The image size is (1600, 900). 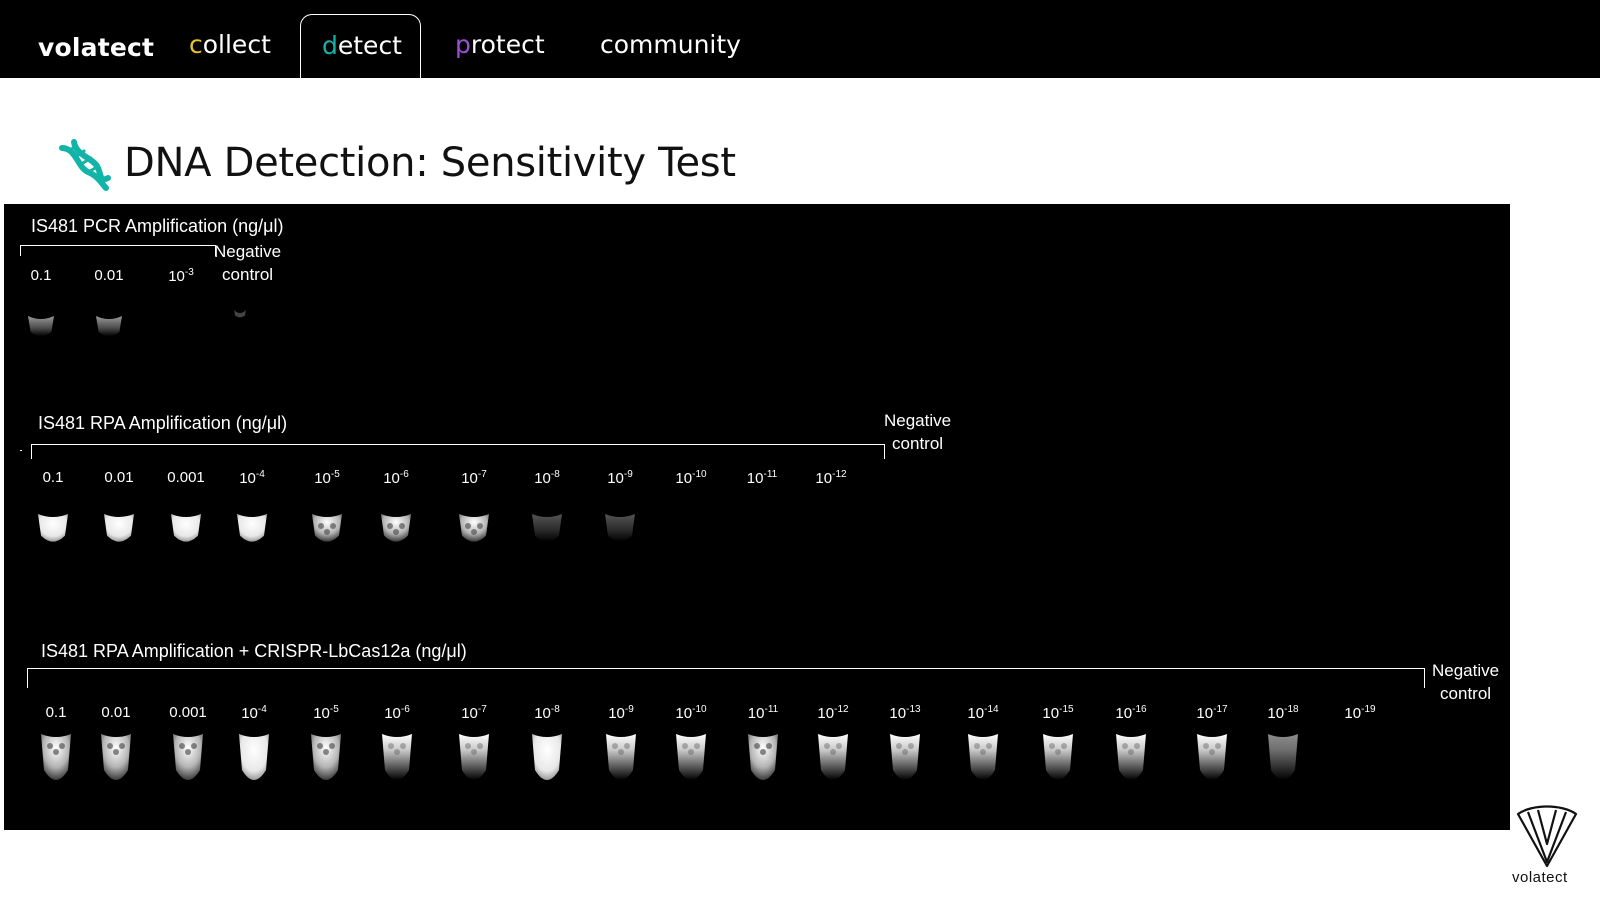 I want to click on concentration-exponent: -6, so click(x=405, y=709).